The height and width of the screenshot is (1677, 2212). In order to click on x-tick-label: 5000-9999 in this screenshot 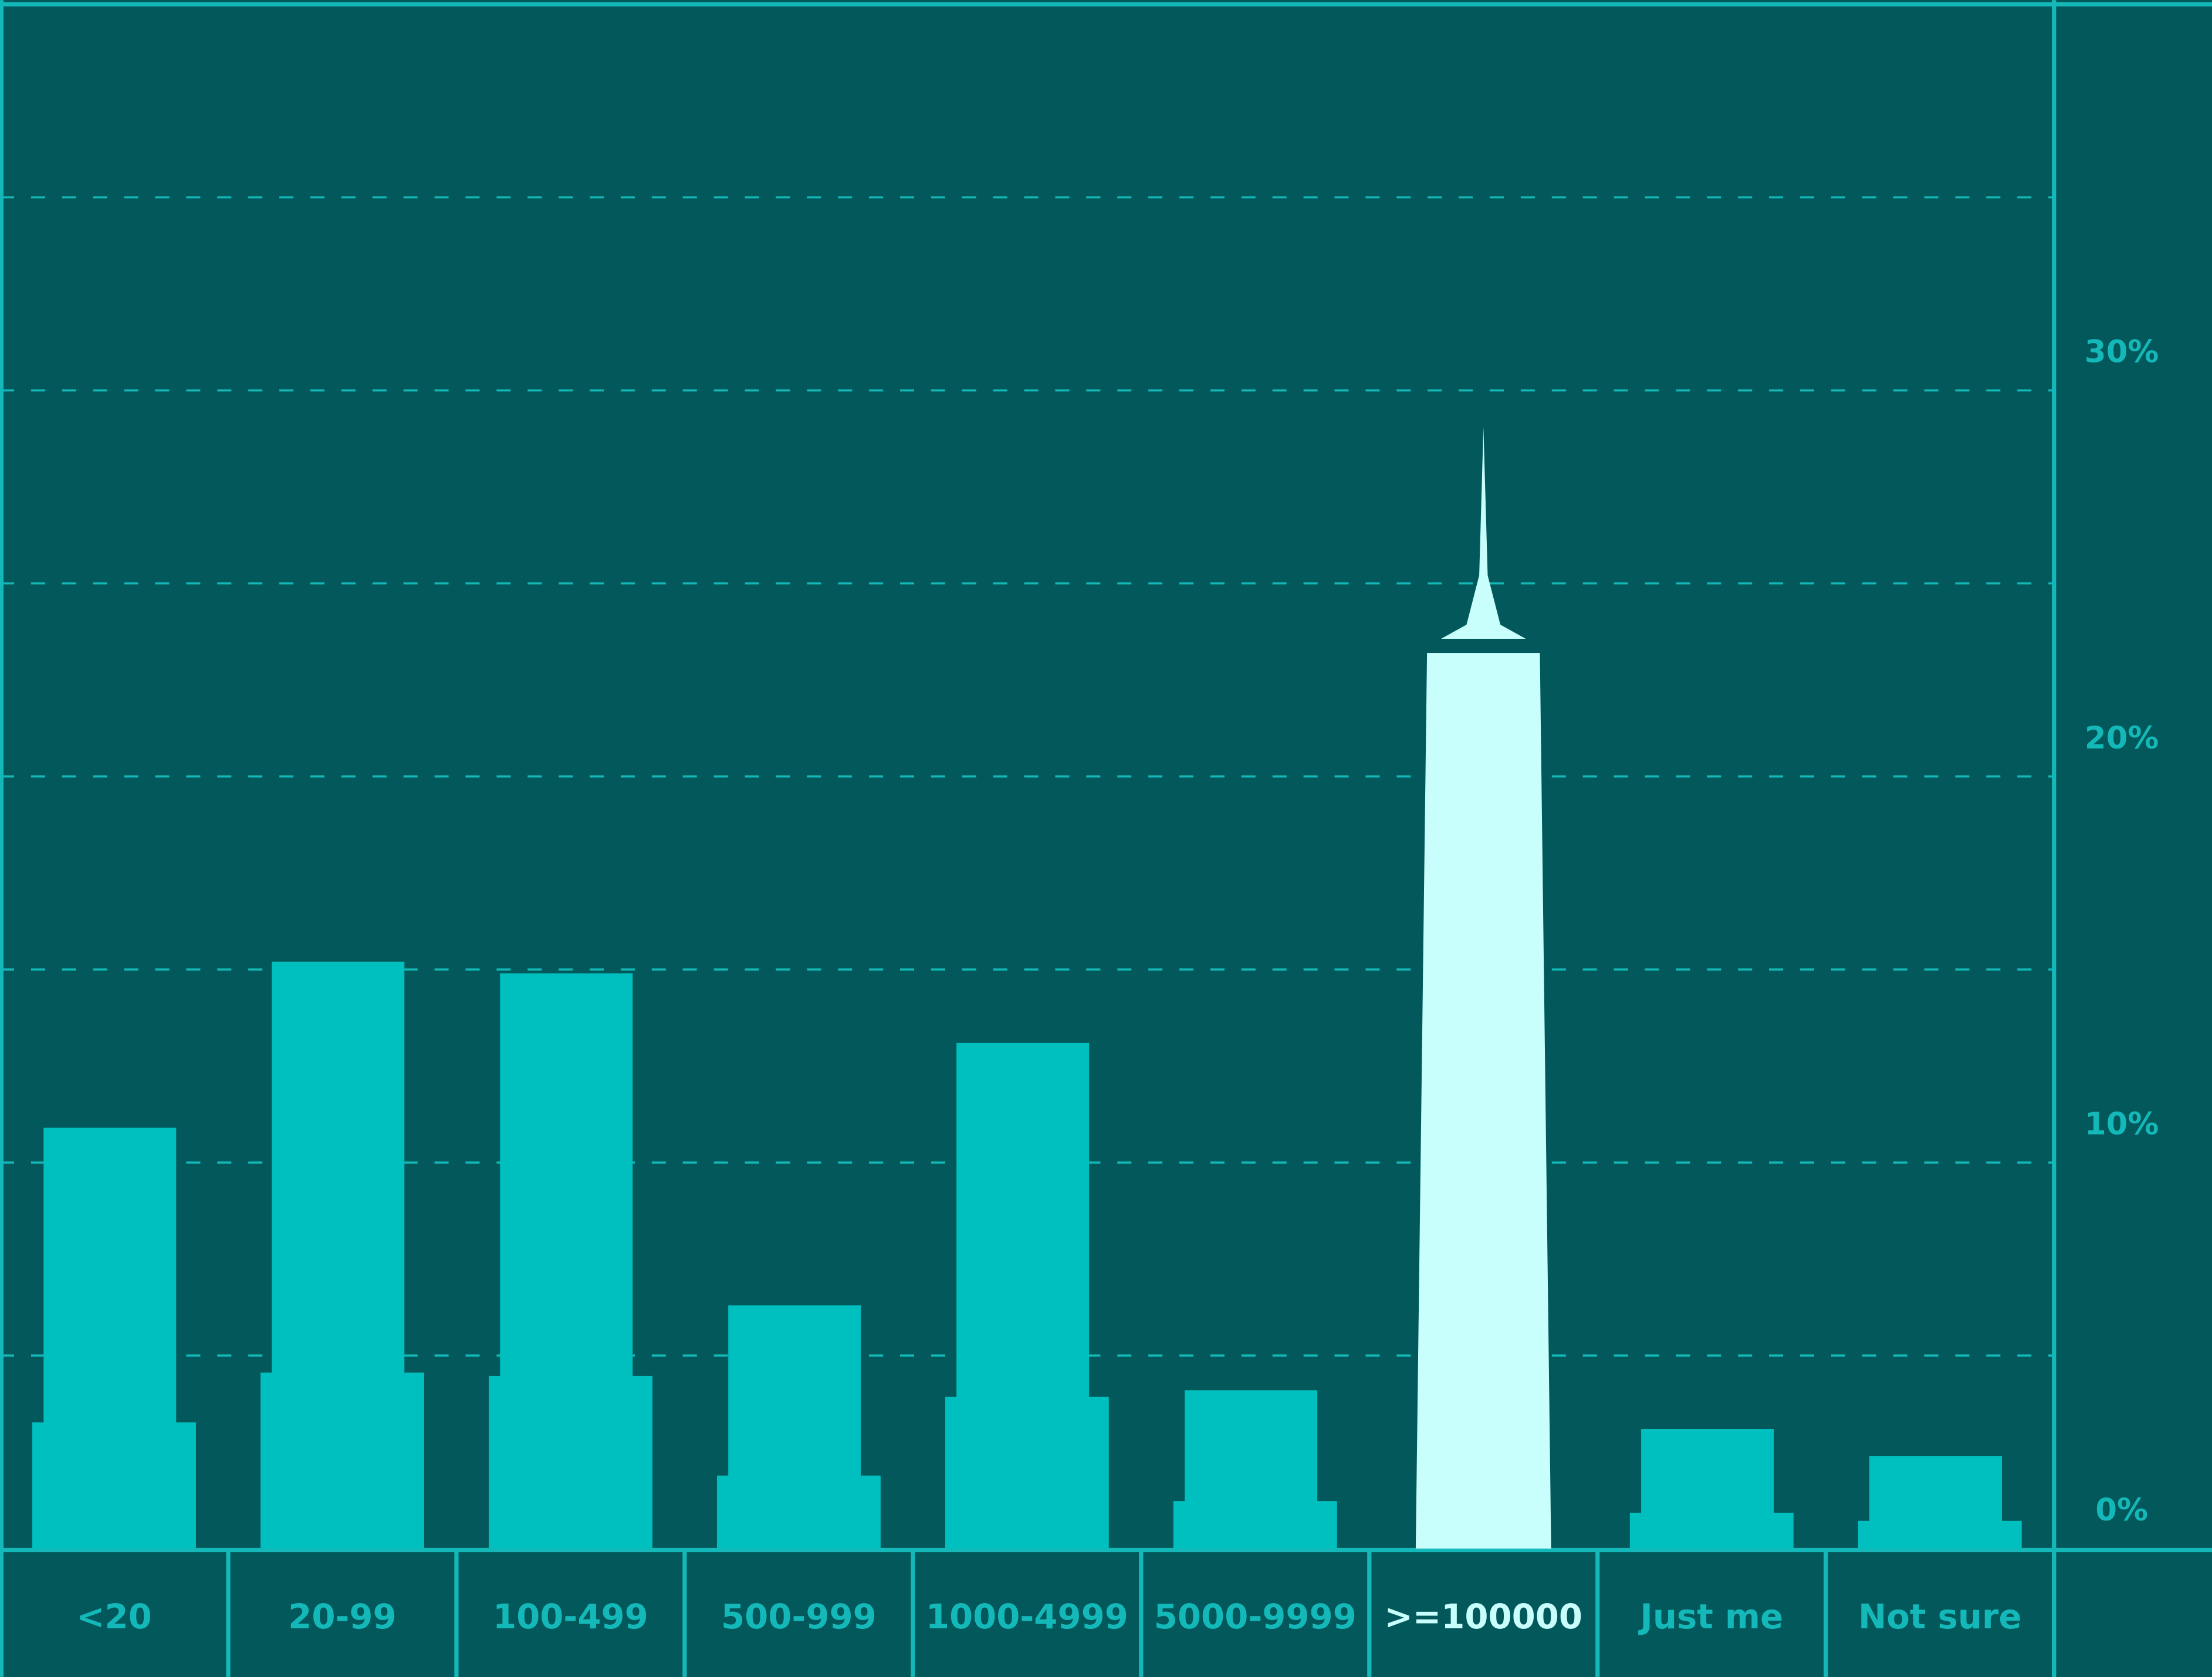, I will do `click(1255, 1617)`.